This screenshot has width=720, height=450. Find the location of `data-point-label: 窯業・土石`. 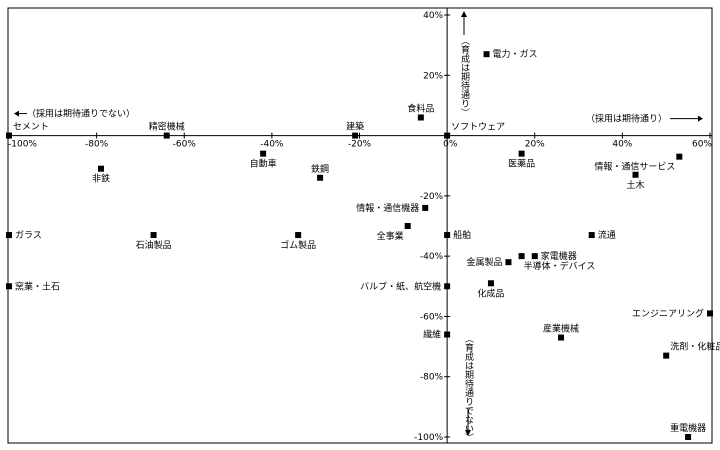

data-point-label: 窯業・土石 is located at coordinates (37, 286).